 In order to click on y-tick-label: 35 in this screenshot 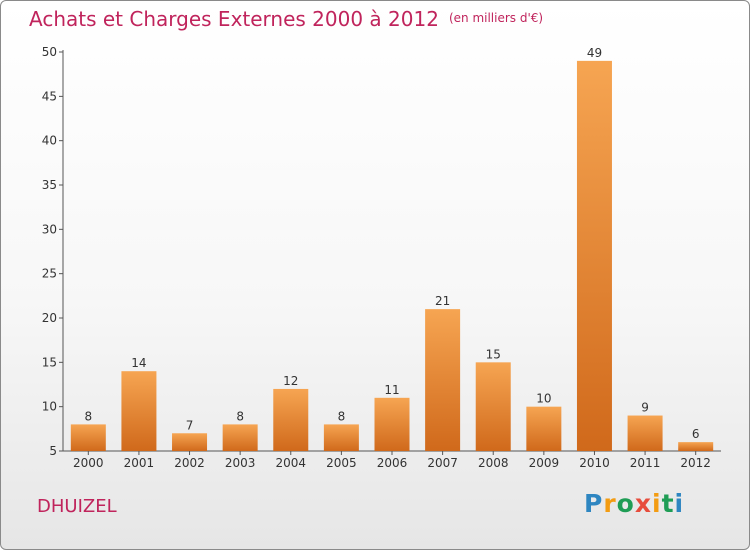, I will do `click(49, 185)`.